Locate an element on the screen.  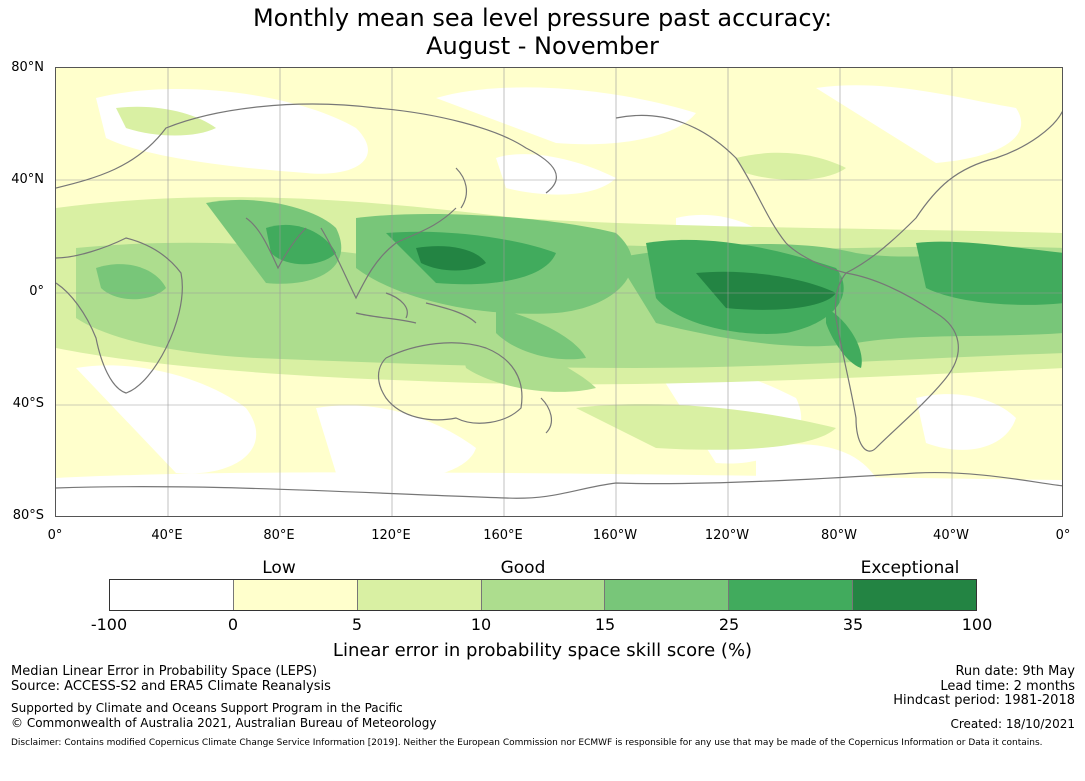
lon-label-120w: 120°W is located at coordinates (727, 535).